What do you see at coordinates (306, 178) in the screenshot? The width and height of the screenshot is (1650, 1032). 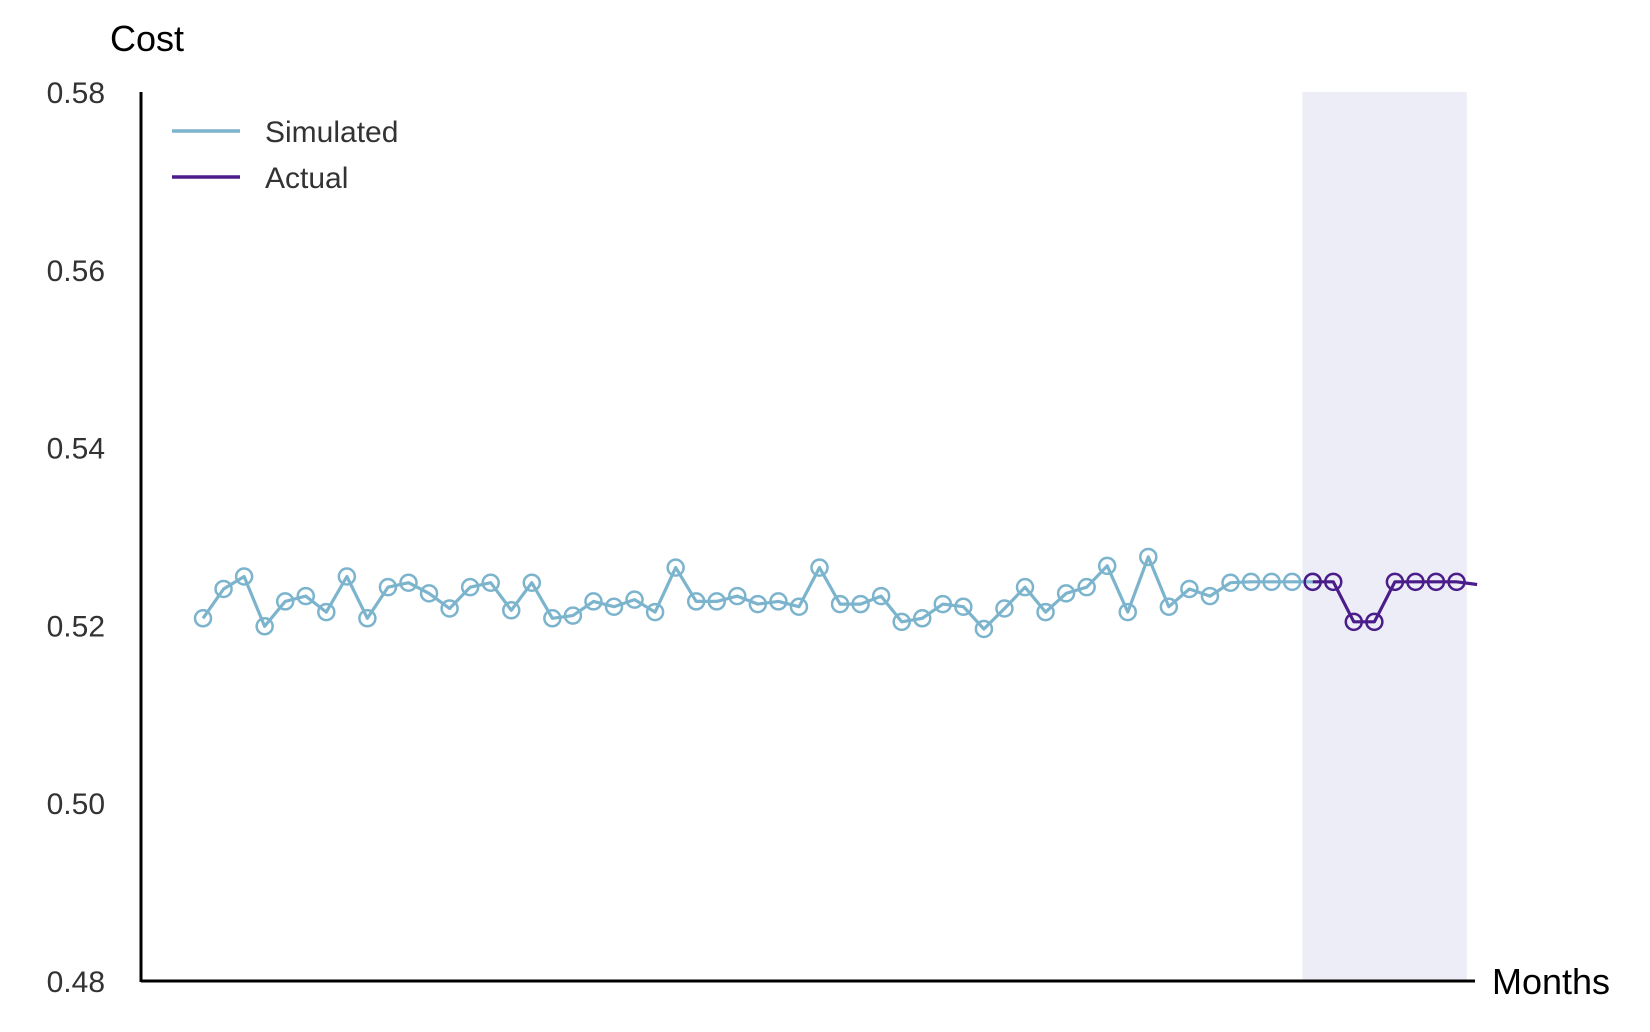 I see `legend-label: Actual` at bounding box center [306, 178].